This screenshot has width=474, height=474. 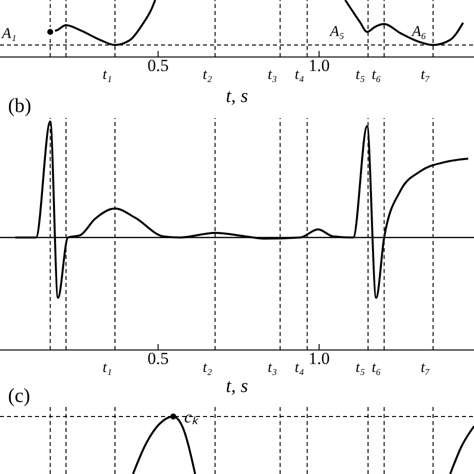 I want to click on annotation: A₅, so click(x=337, y=32).